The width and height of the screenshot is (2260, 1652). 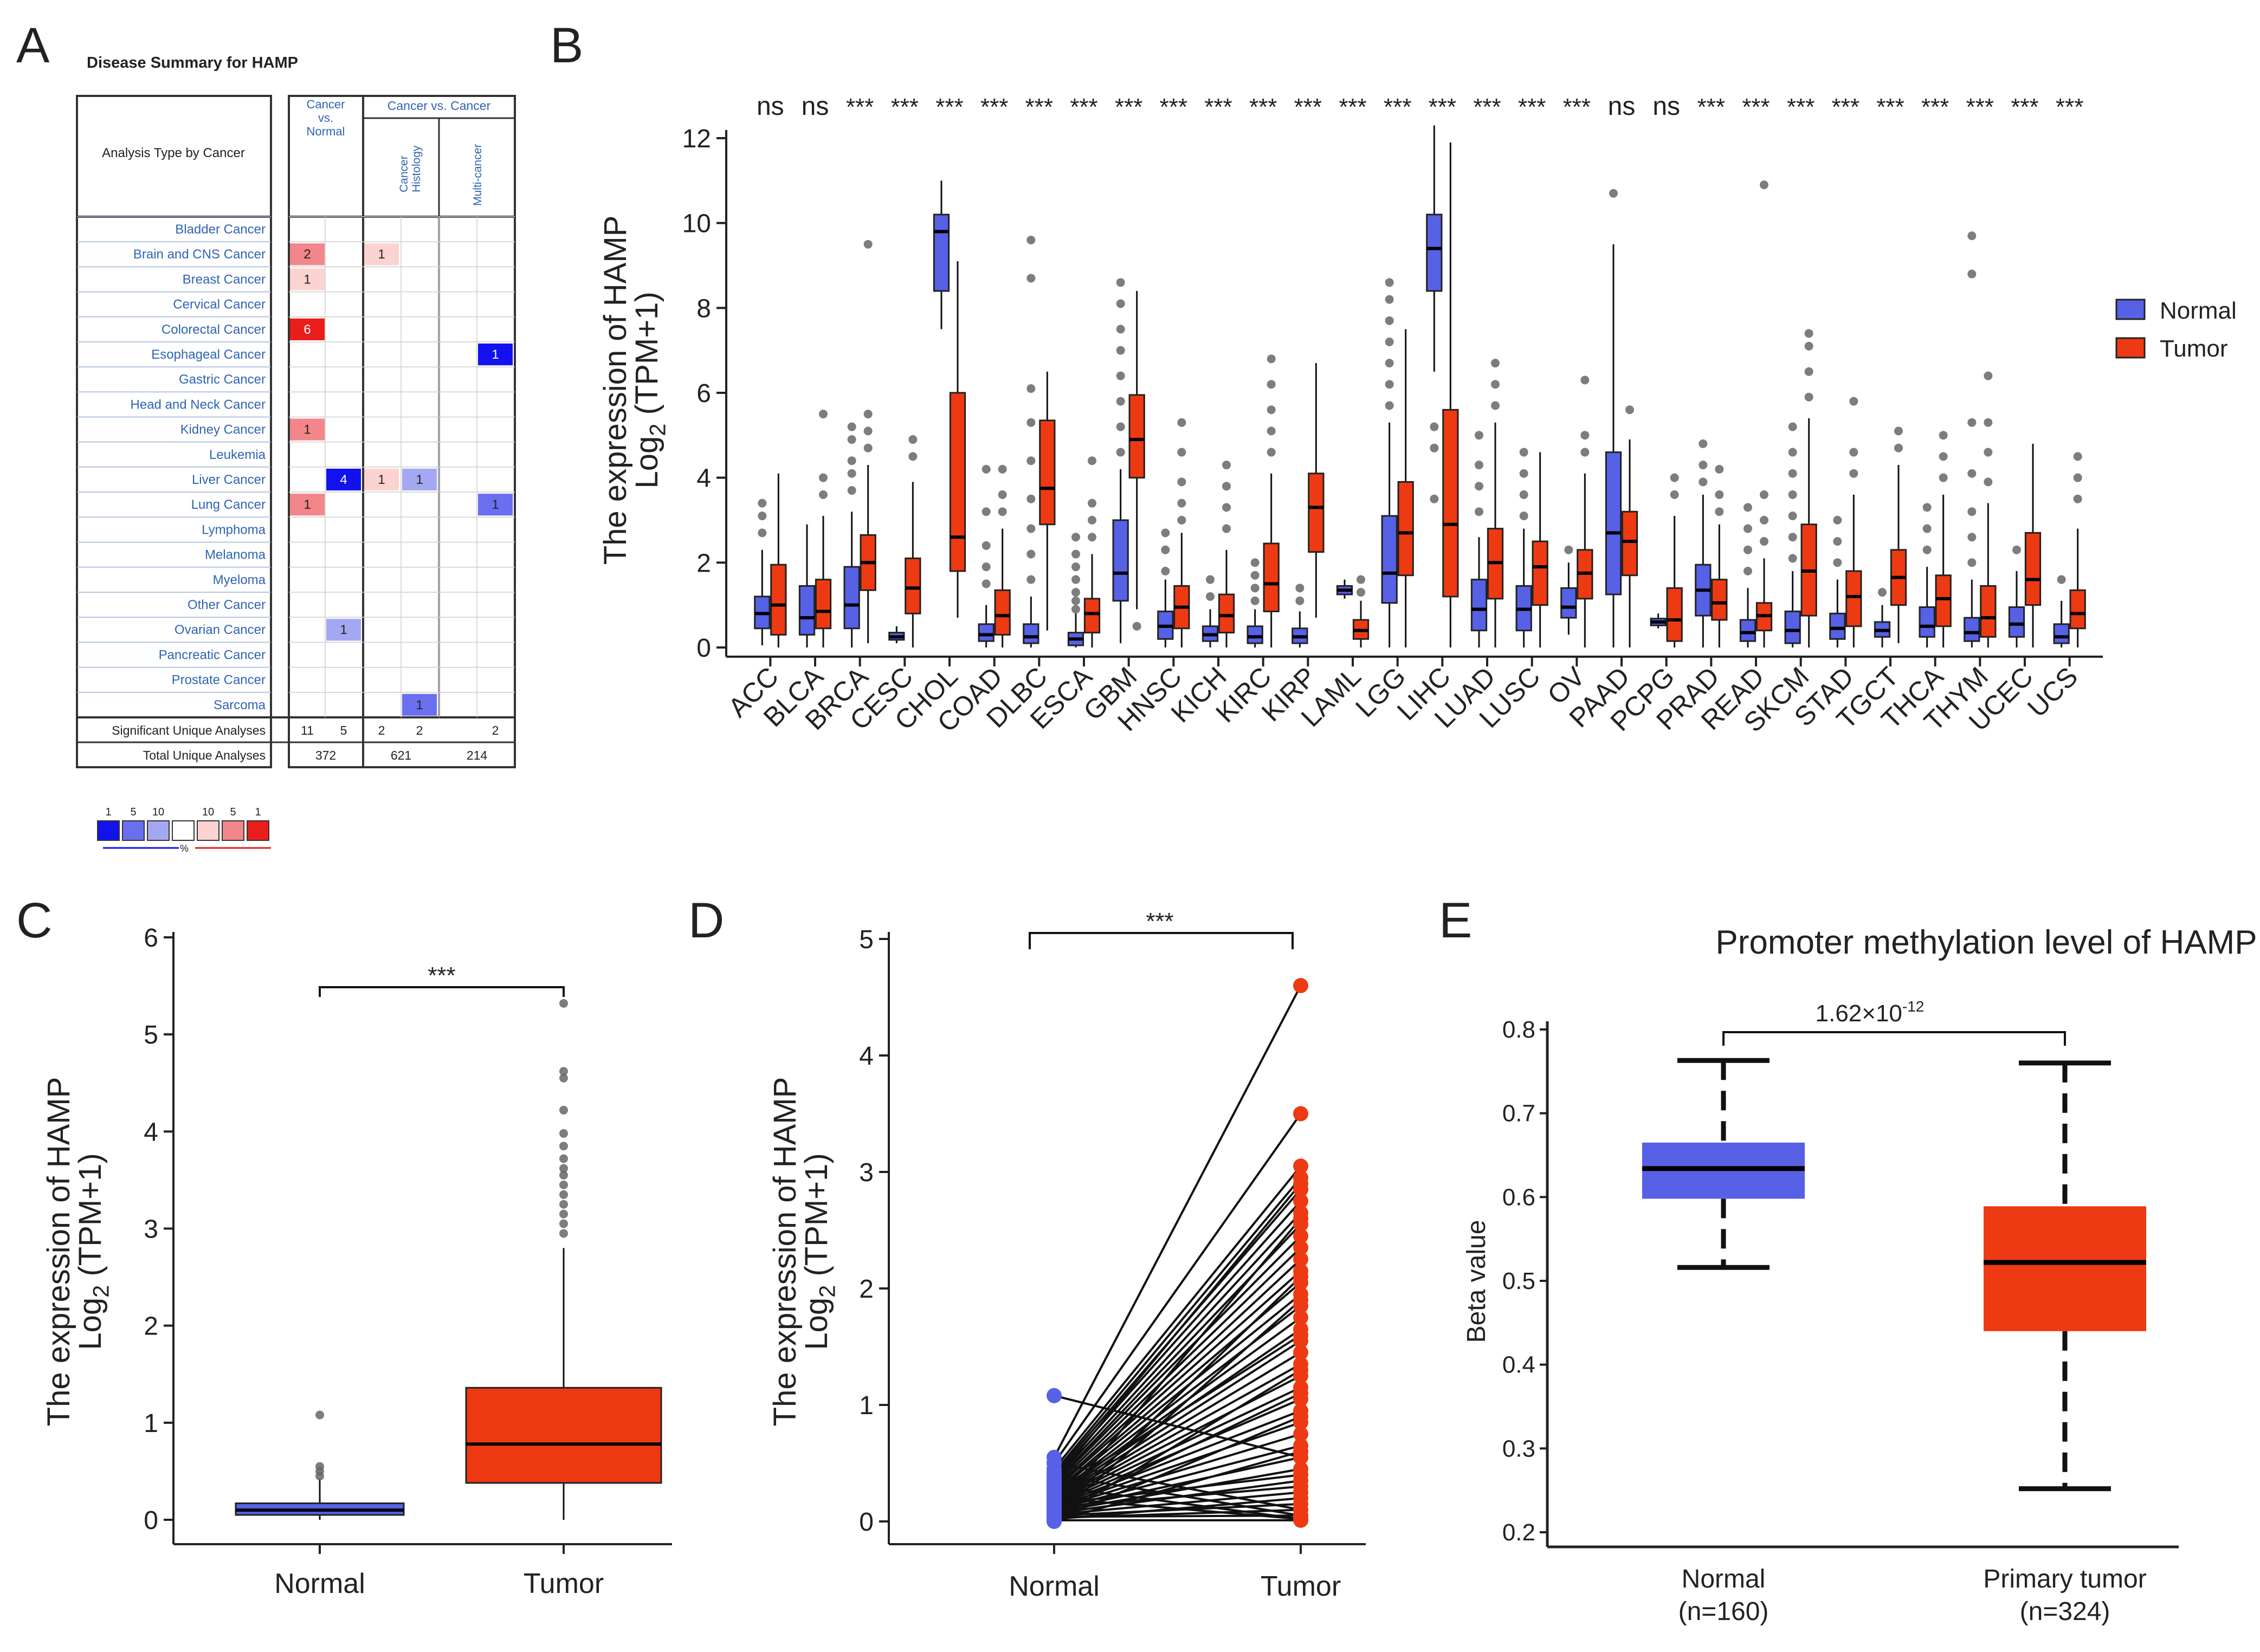 I want to click on box-normal-esca-outlier, so click(x=1075, y=567).